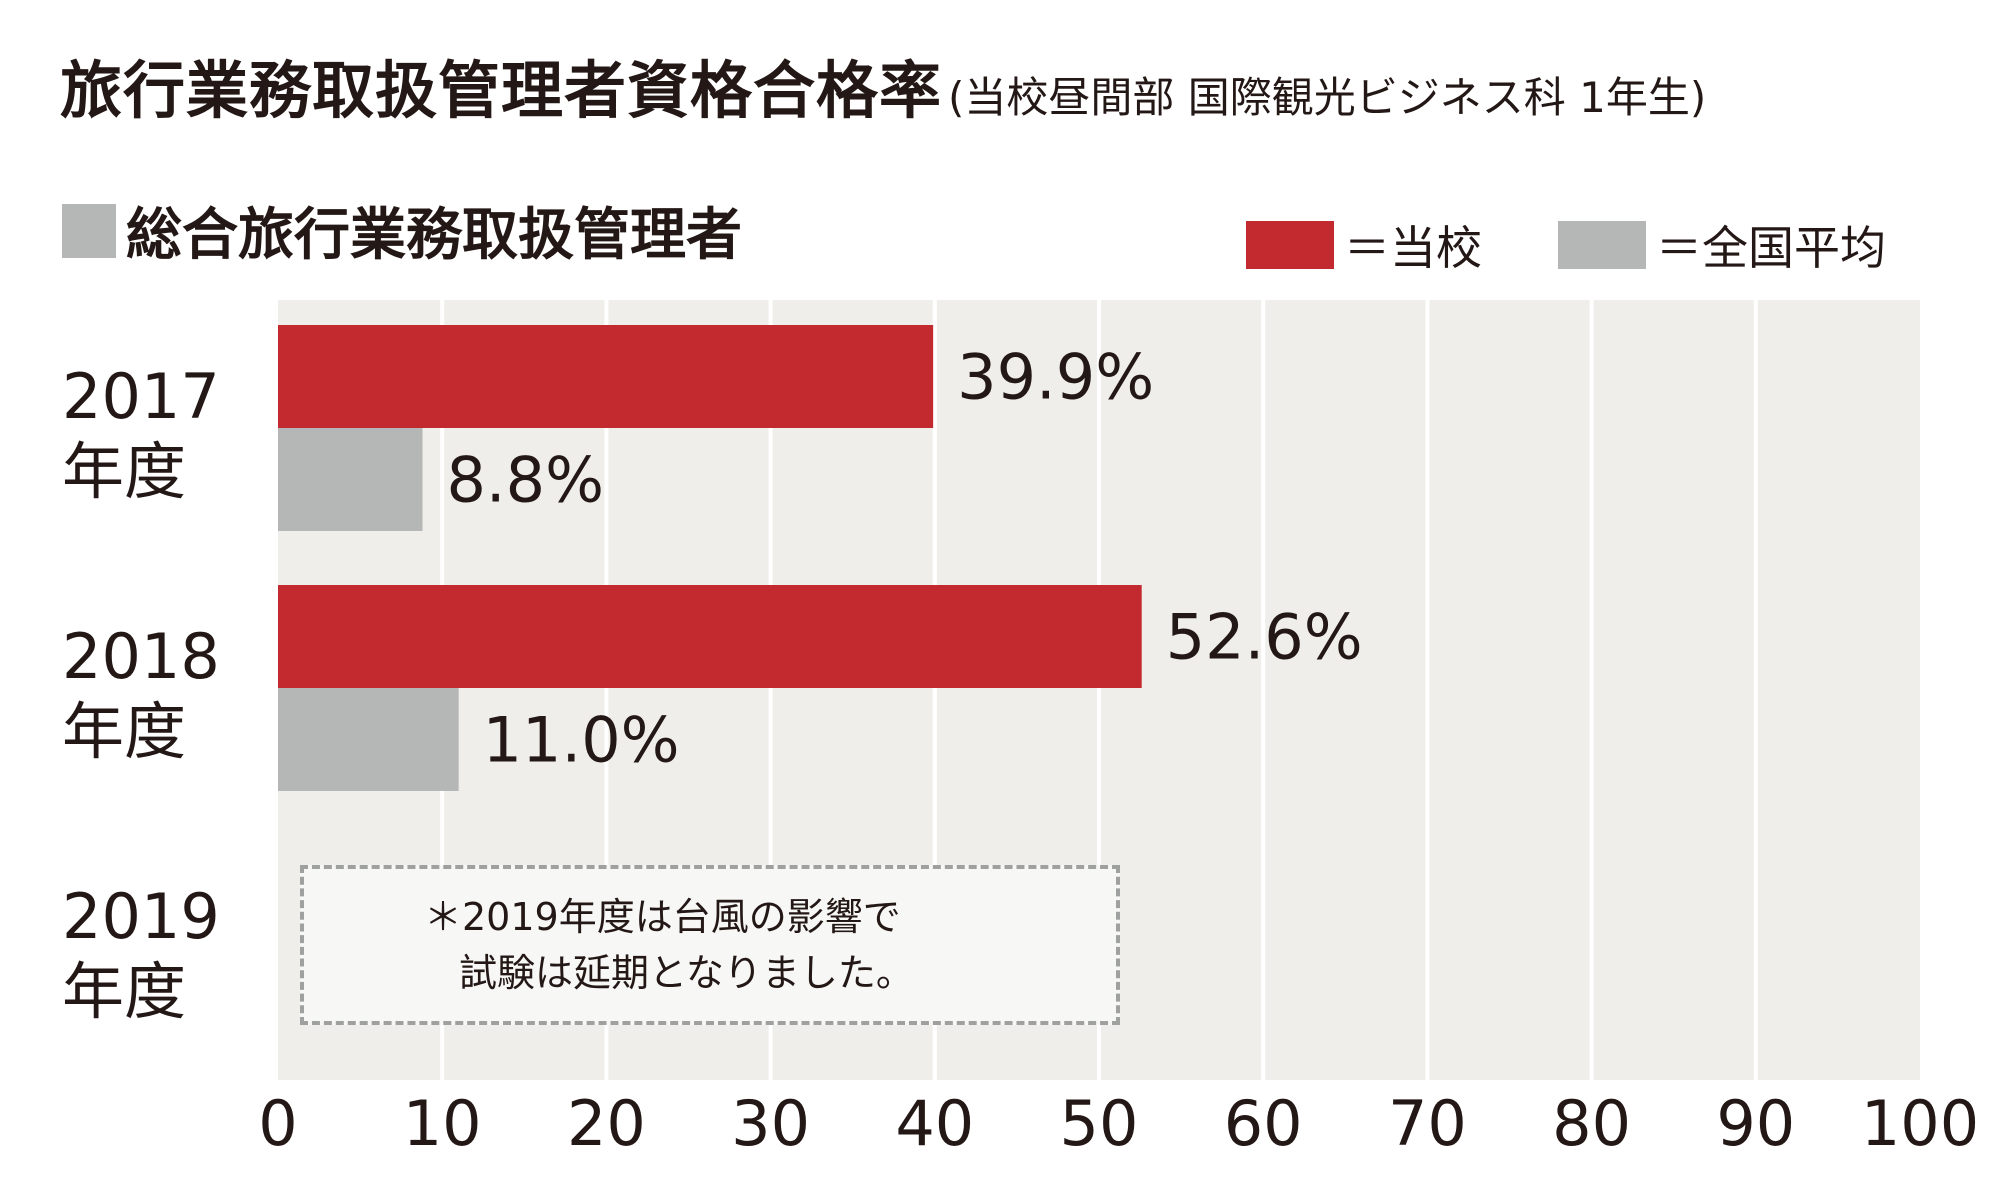 The image size is (2002, 1204). What do you see at coordinates (1771, 248) in the screenshot?
I see `legend-label-national: ＝全国平均` at bounding box center [1771, 248].